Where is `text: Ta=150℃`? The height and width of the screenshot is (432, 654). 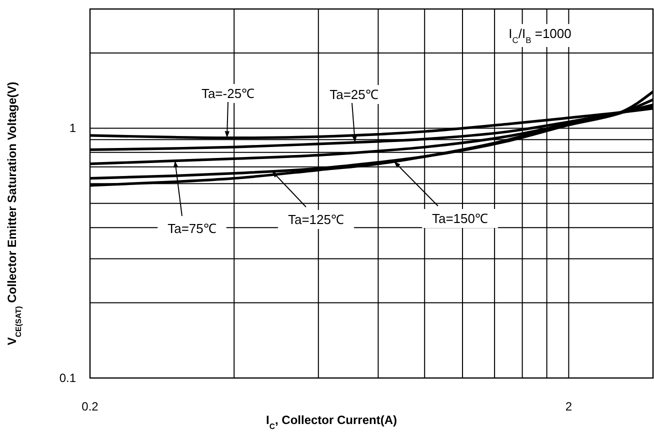
text: Ta=150℃ is located at coordinates (460, 218).